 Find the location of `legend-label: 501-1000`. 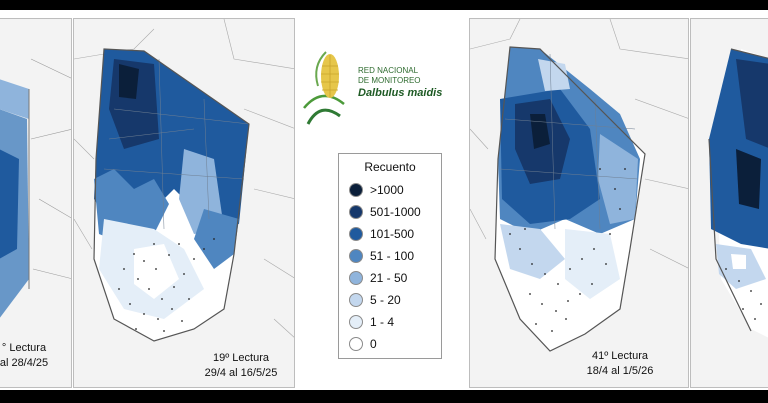

legend-label: 501-1000 is located at coordinates (395, 212).